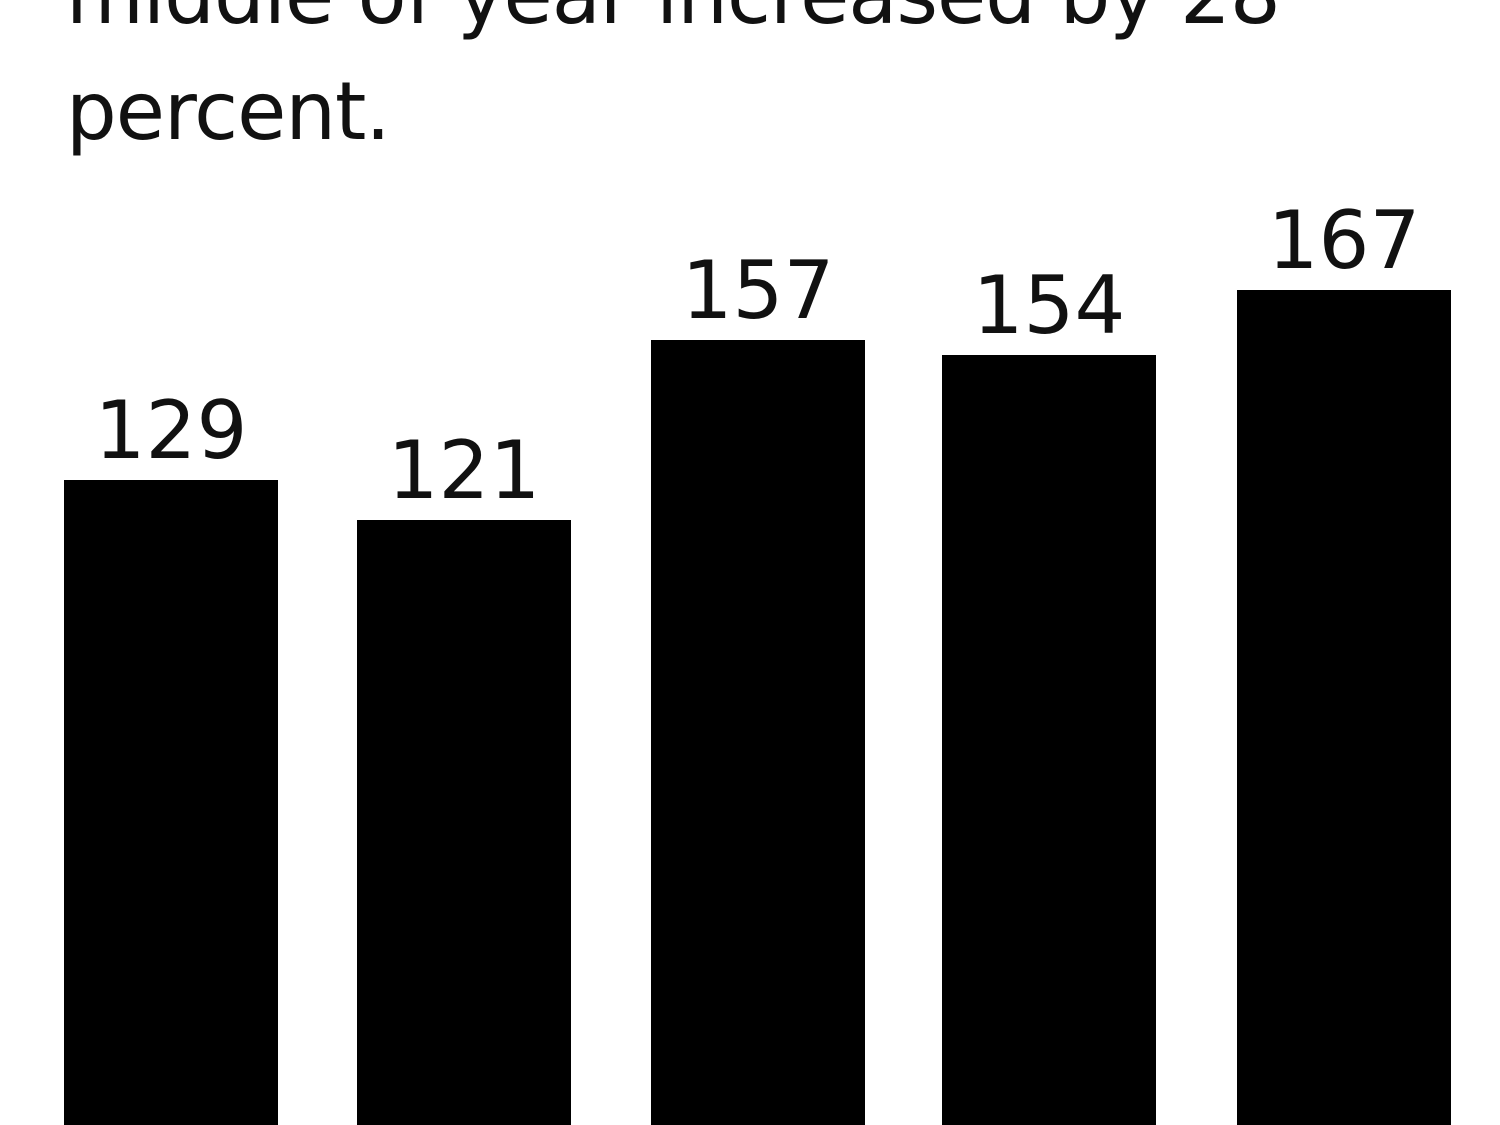  I want to click on caption-line-2: percent., so click(228, 111).